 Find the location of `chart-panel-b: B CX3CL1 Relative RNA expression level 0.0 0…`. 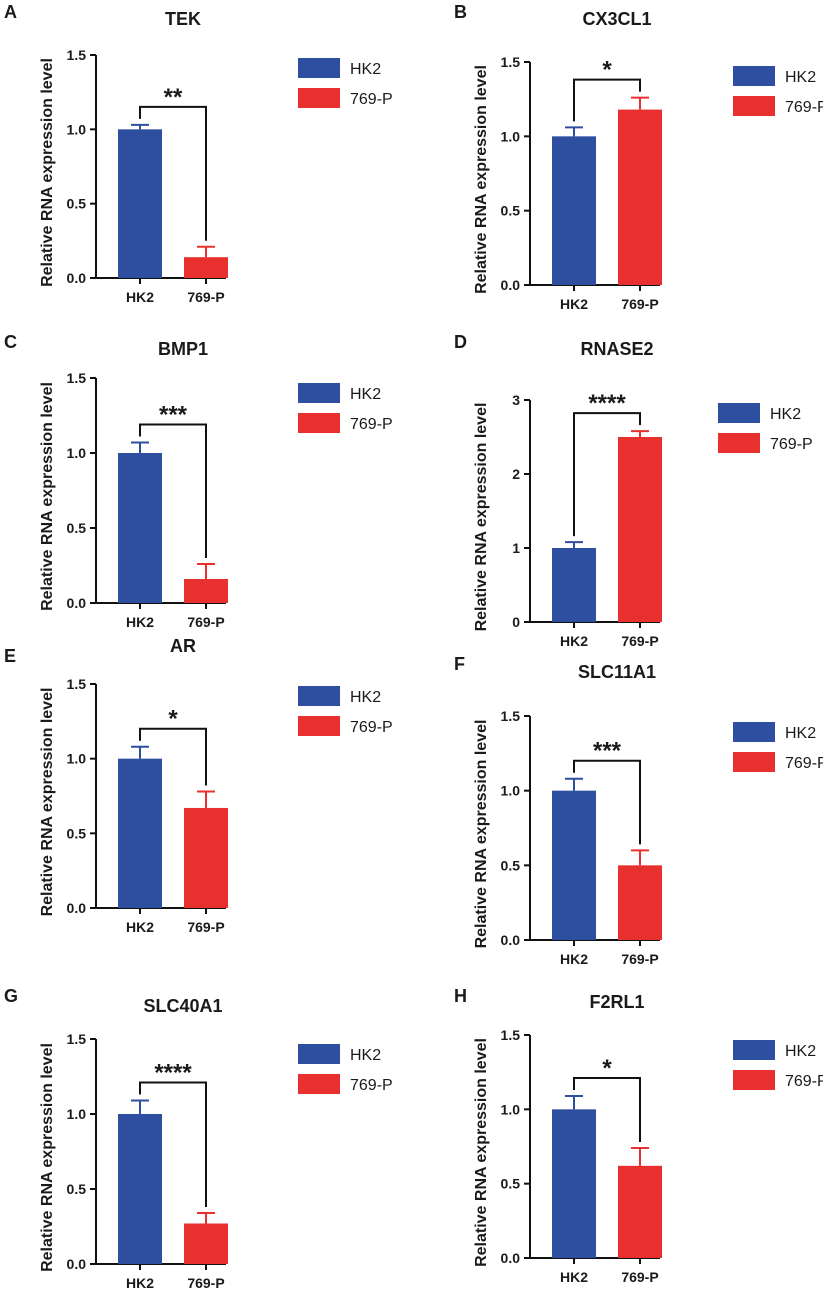

chart-panel-b: B CX3CL1 Relative RNA expression level 0.0 0… is located at coordinates (638, 157).